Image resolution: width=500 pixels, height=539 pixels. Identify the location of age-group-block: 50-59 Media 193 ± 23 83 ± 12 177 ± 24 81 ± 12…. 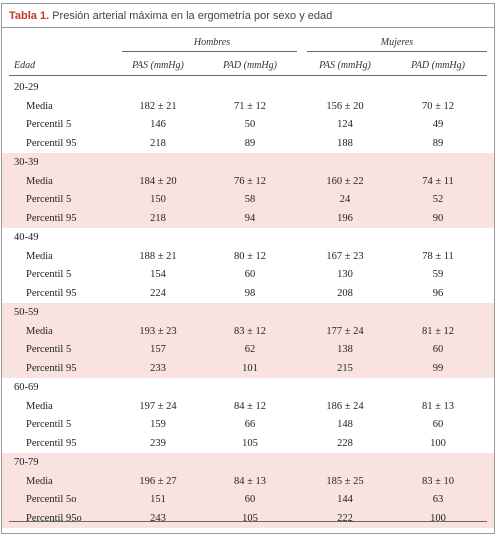
(248, 340).